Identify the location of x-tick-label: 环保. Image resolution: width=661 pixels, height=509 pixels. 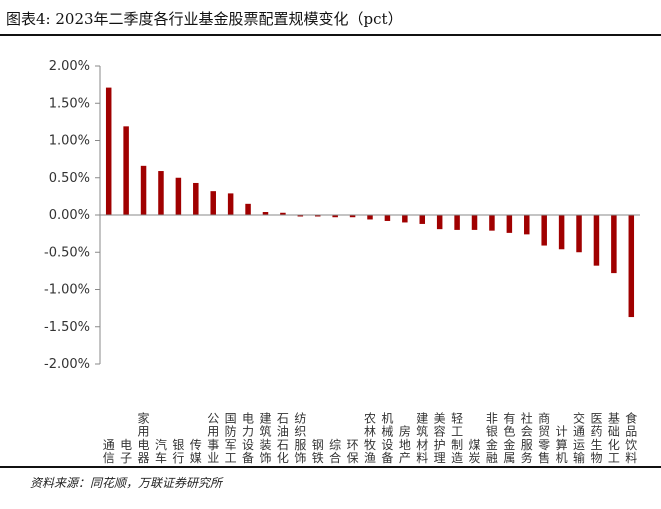
(353, 451).